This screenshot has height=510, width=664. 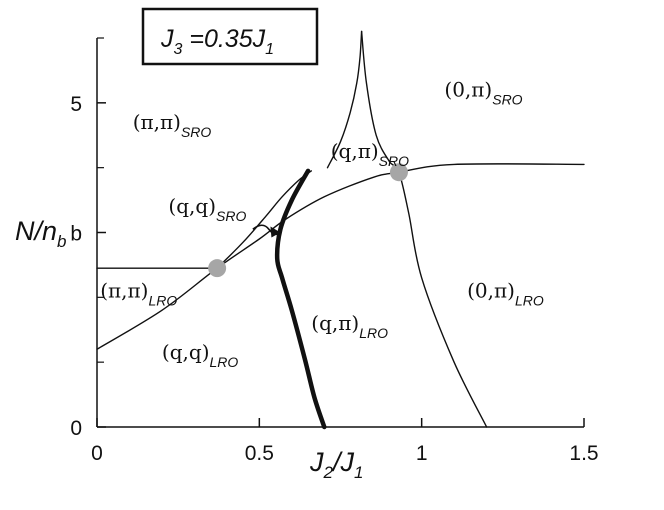 What do you see at coordinates (349, 326) in the screenshot?
I see `region-label-qpi-lro: (q,π)LRO` at bounding box center [349, 326].